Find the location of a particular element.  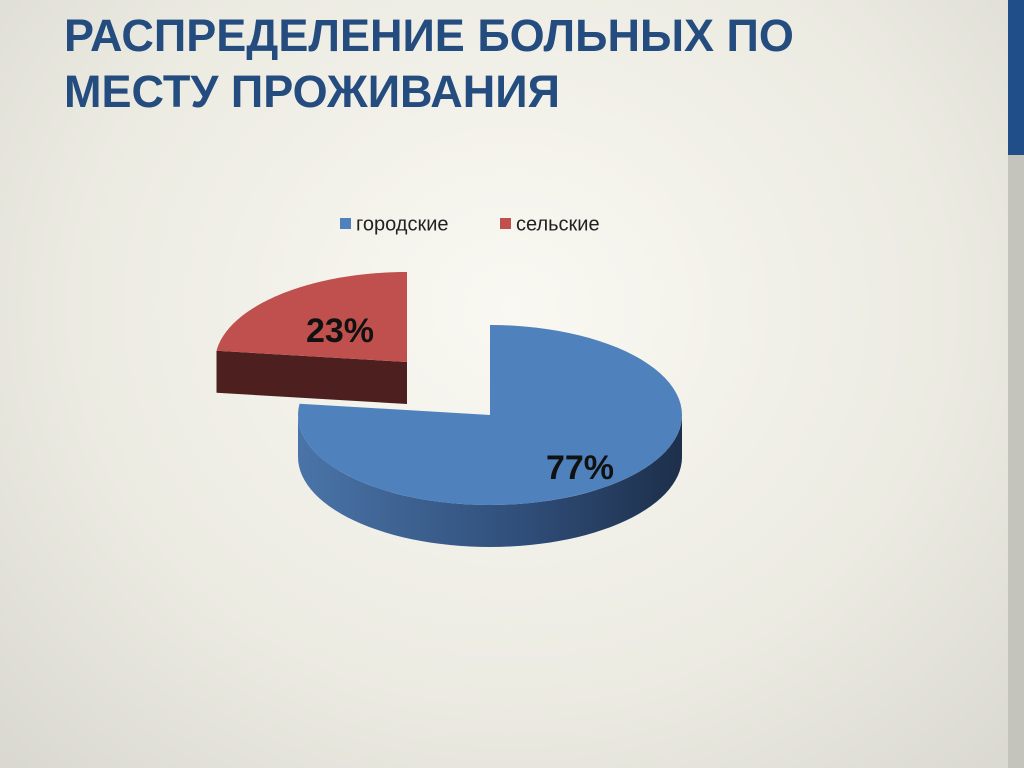

legend-label: городские is located at coordinates (402, 224).